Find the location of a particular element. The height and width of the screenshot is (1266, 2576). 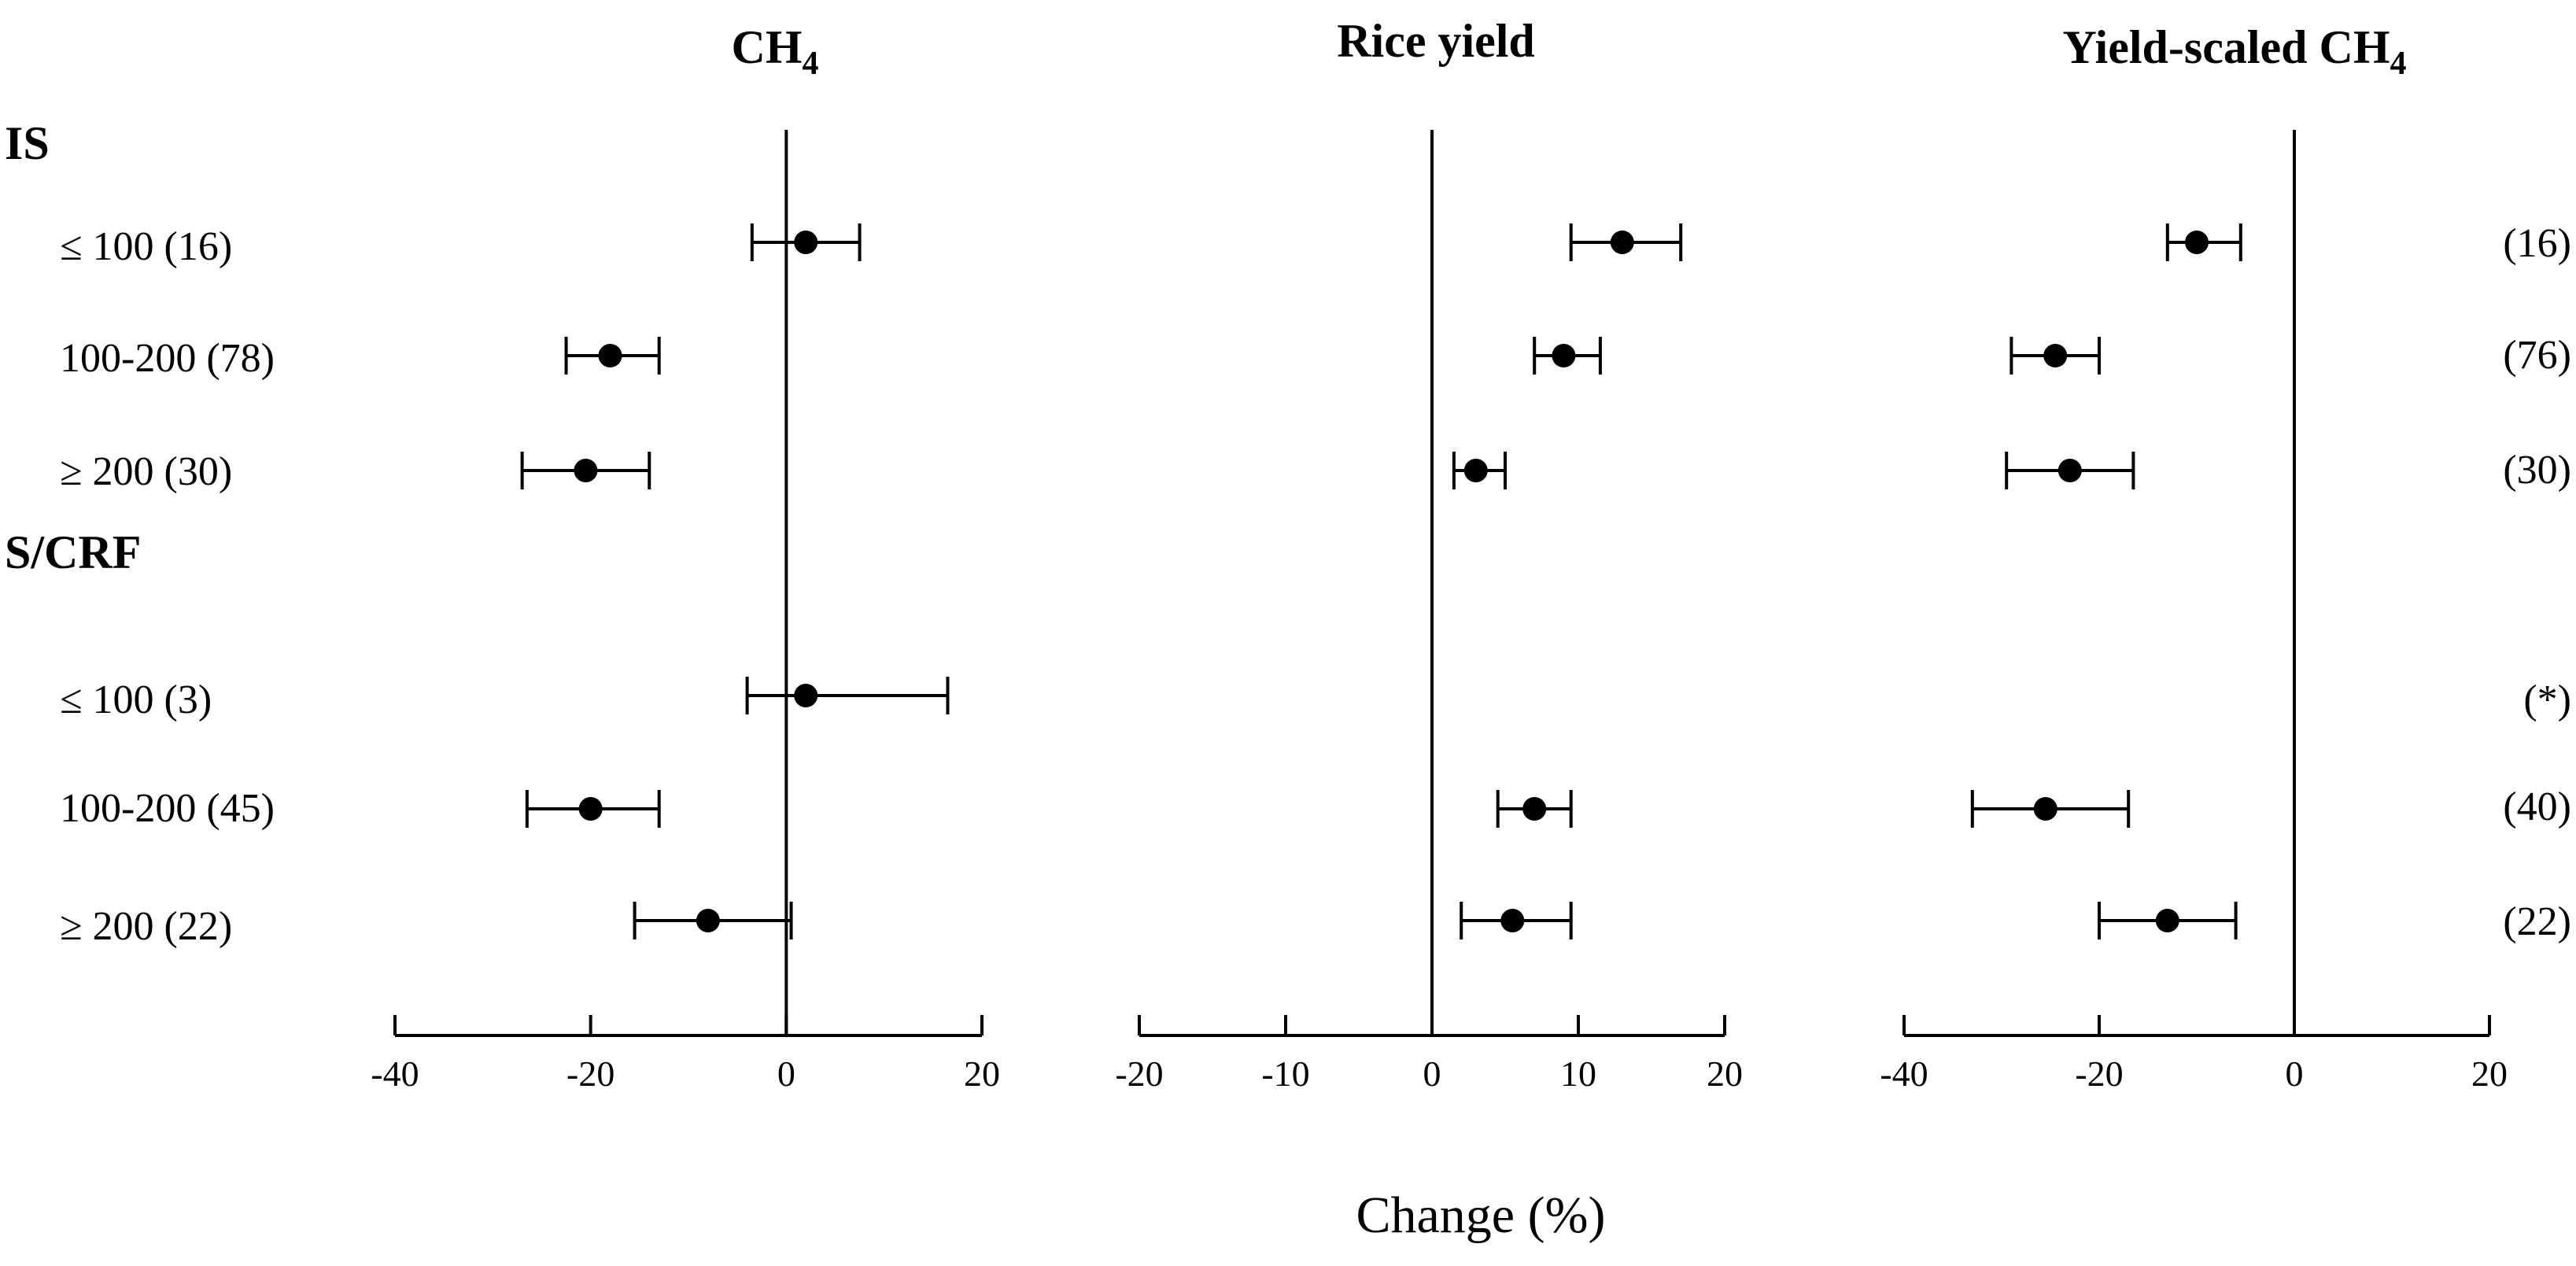

row-label: 100-200 (78) is located at coordinates (168, 358).